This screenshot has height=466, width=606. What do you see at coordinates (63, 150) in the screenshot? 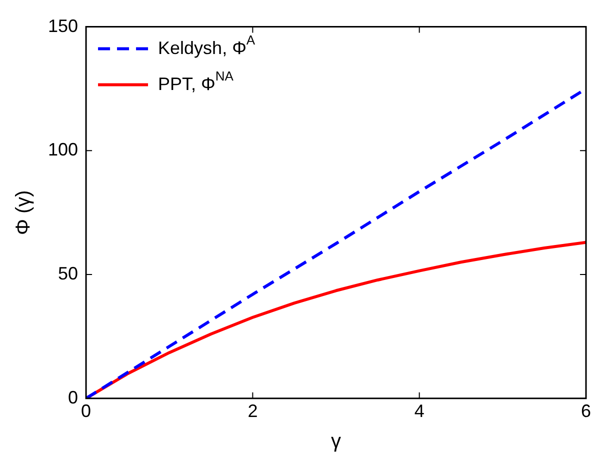
I see `y-tick-label: 100` at bounding box center [63, 150].